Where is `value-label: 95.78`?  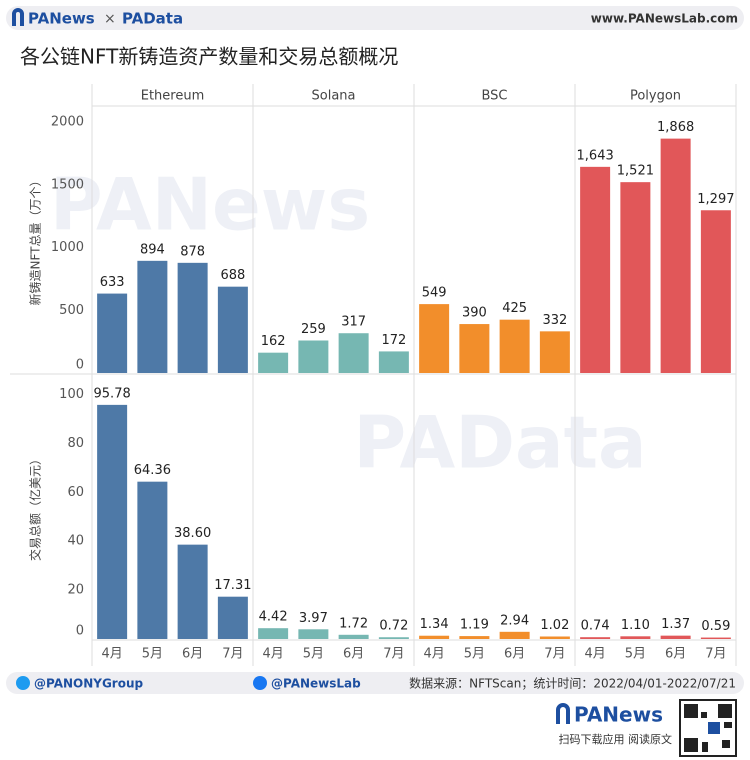 value-label: 95.78 is located at coordinates (112, 393).